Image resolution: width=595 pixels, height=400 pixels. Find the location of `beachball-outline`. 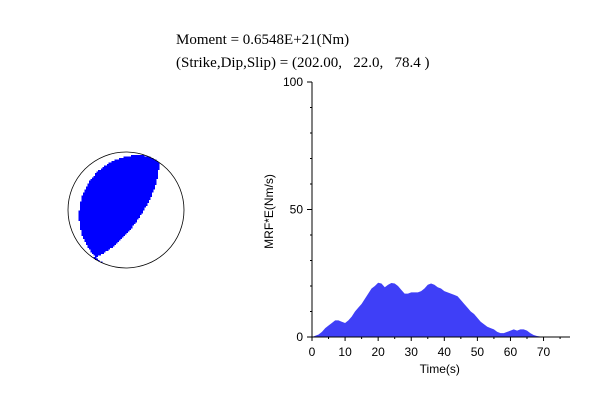

beachball-outline is located at coordinates (126, 210).